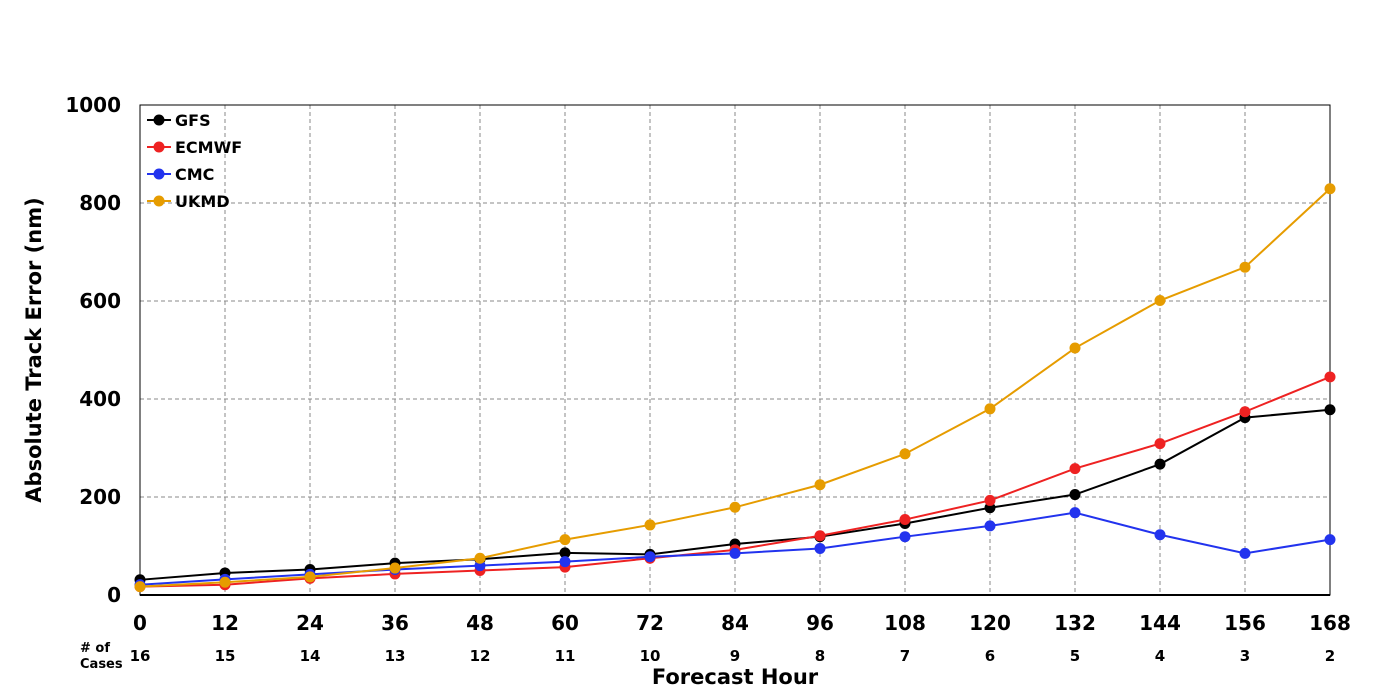  I want to click on legend-item-gfs: GFS, so click(179, 120).